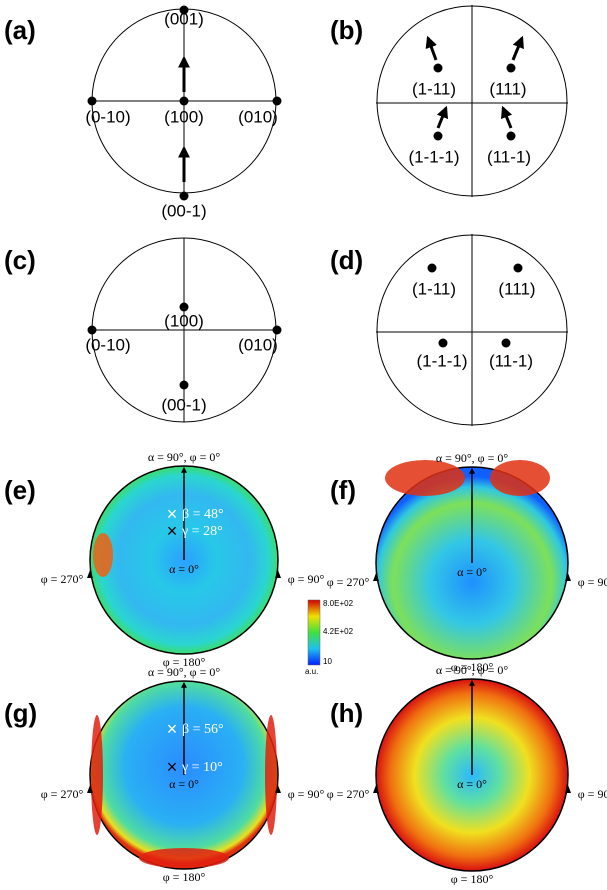 The width and height of the screenshot is (607, 890). I want to click on colorbar-label: 10, so click(327, 661).